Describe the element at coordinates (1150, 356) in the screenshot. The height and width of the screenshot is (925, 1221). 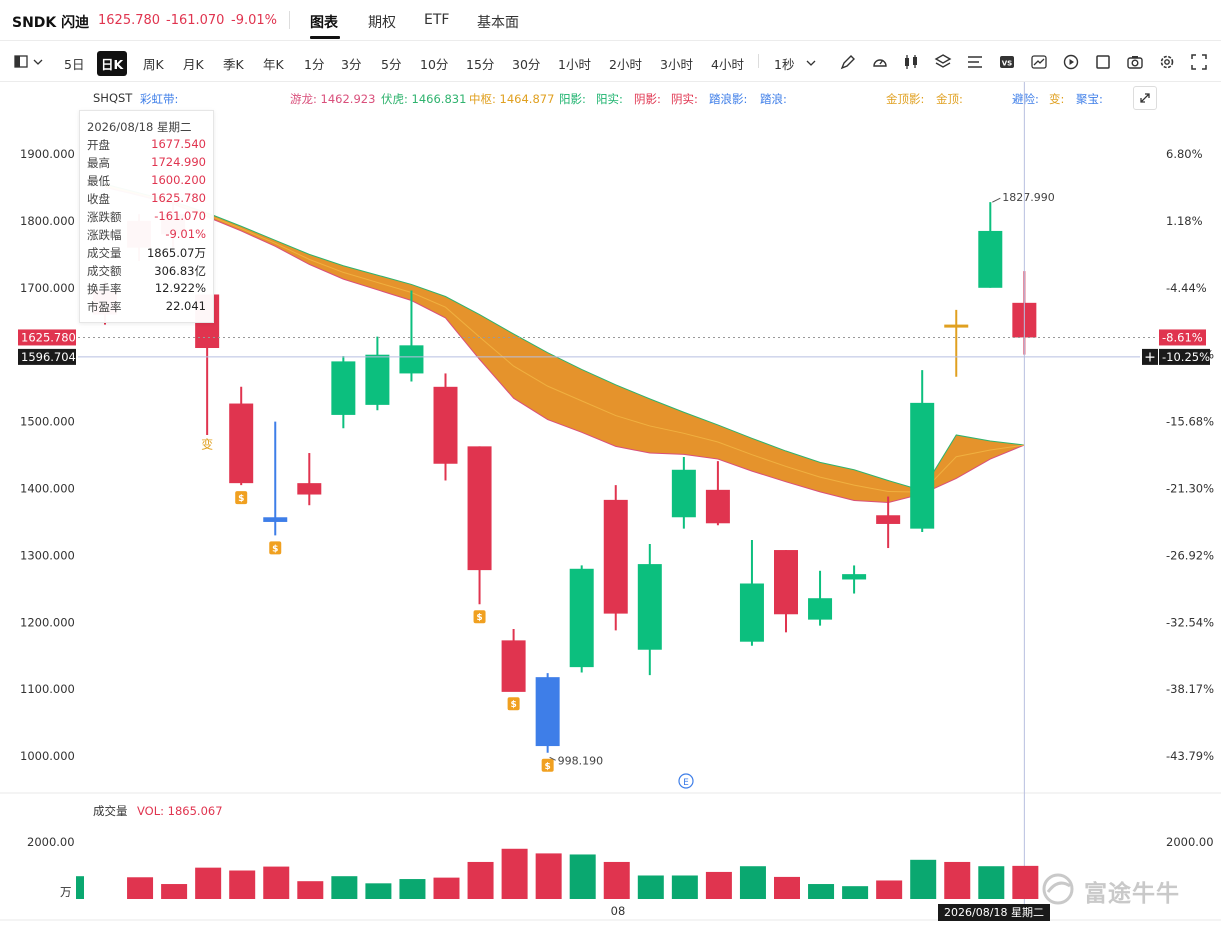
I see `crosshair-add-button` at that location.